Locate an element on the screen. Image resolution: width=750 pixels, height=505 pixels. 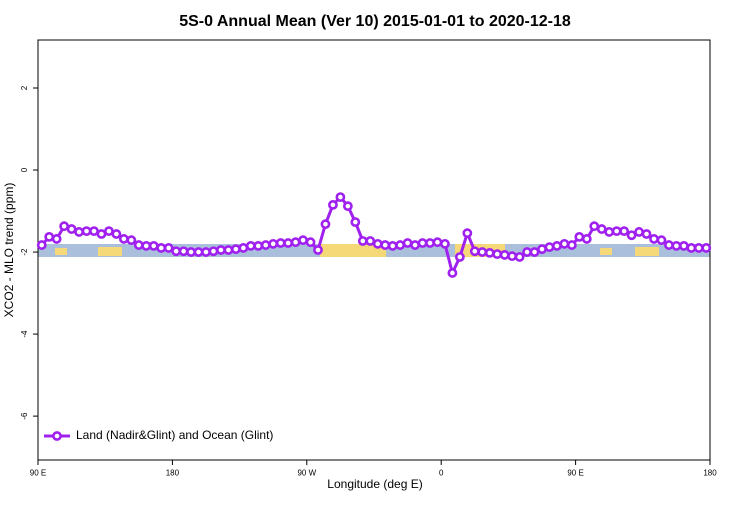
legend-marker is located at coordinates (57, 436).